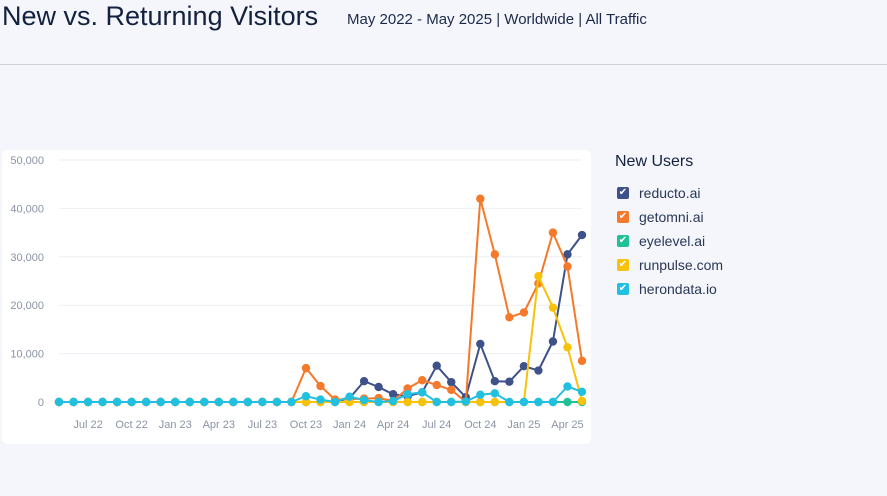 This screenshot has height=496, width=887. What do you see at coordinates (678, 289) in the screenshot?
I see `legend-label: herondata.io` at bounding box center [678, 289].